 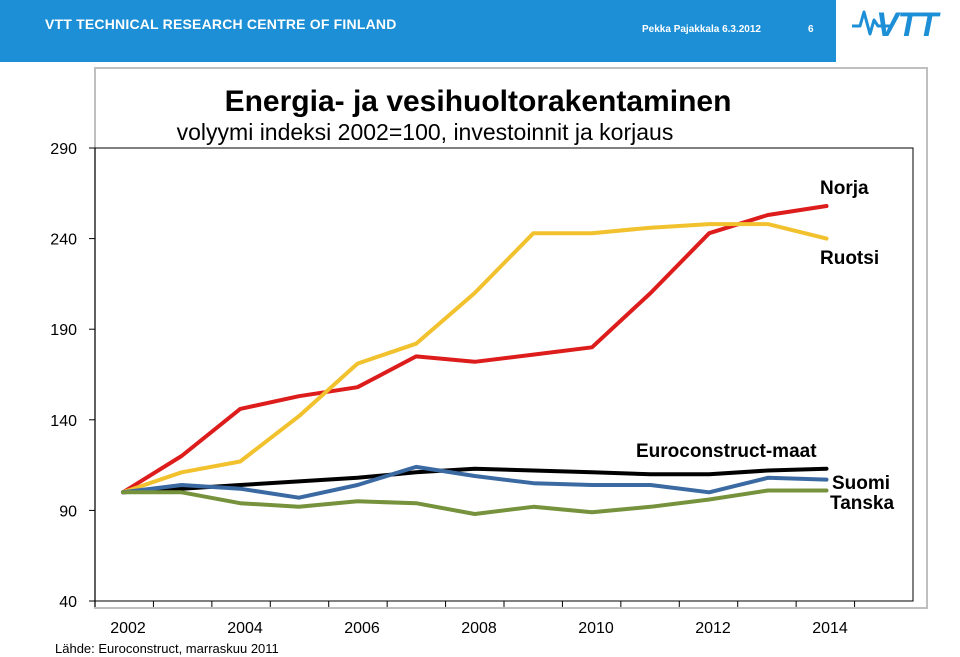 I want to click on source-note: Lähde: Euroconstruct, marraskuu 2011, so click(x=167, y=648).